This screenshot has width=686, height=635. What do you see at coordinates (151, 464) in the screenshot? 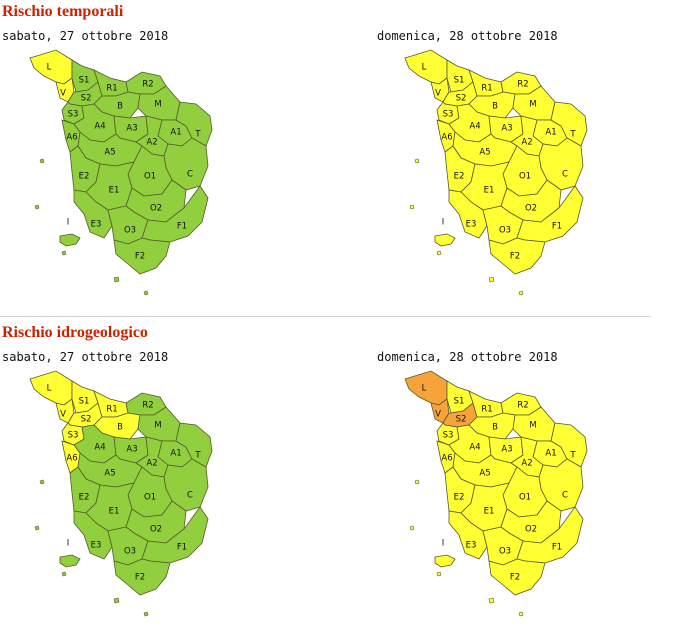
I see `zone-label-a2: A2` at bounding box center [151, 464].